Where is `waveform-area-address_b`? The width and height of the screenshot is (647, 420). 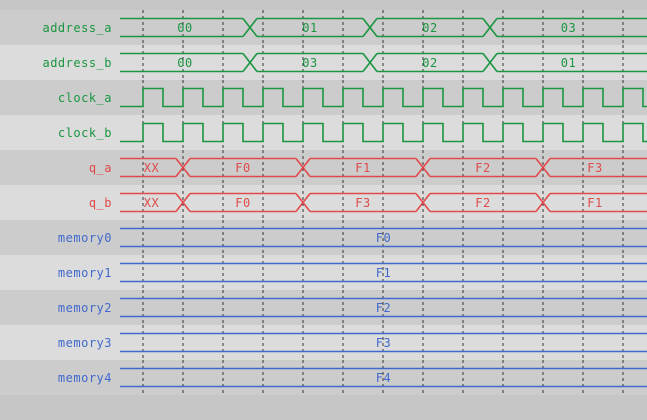 waveform-area-address_b is located at coordinates (383, 62).